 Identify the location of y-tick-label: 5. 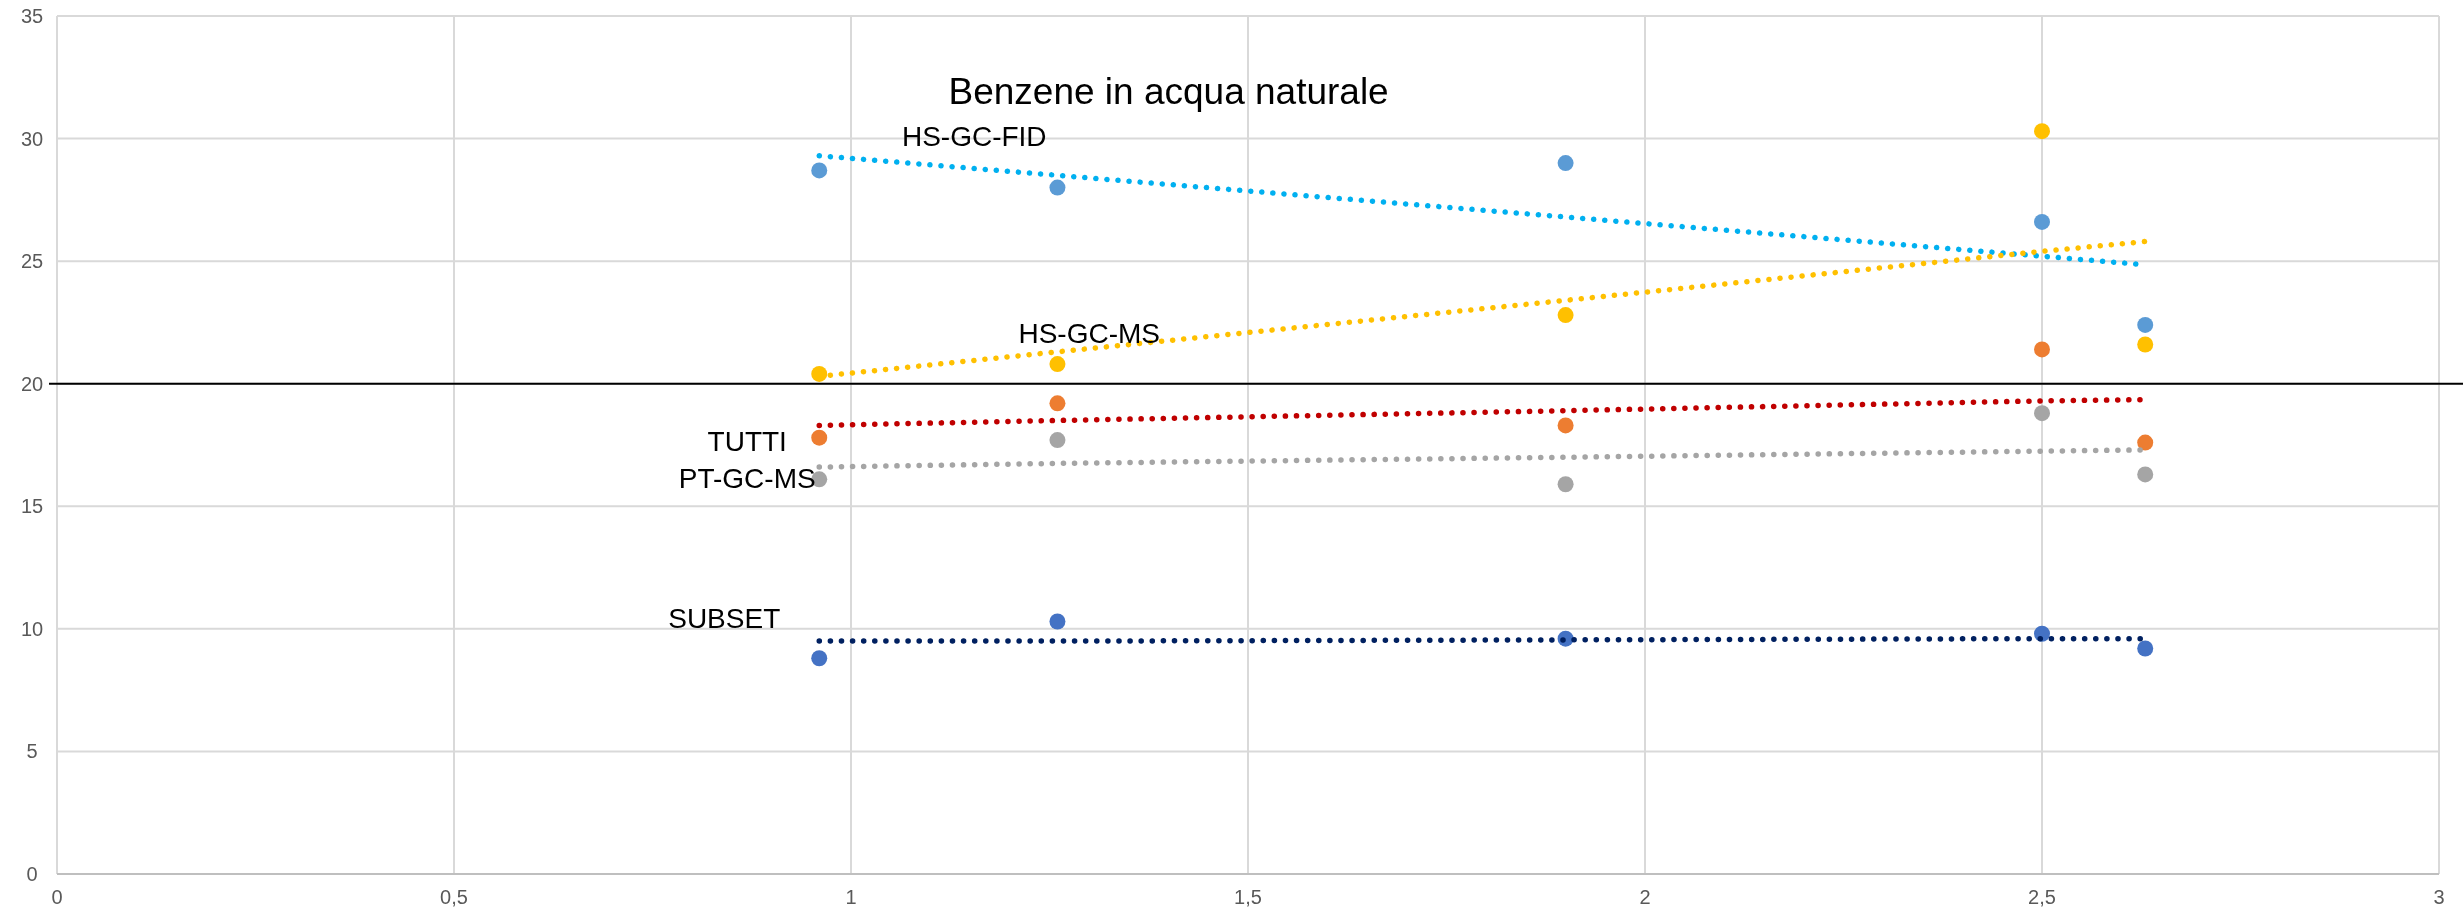
(32, 751).